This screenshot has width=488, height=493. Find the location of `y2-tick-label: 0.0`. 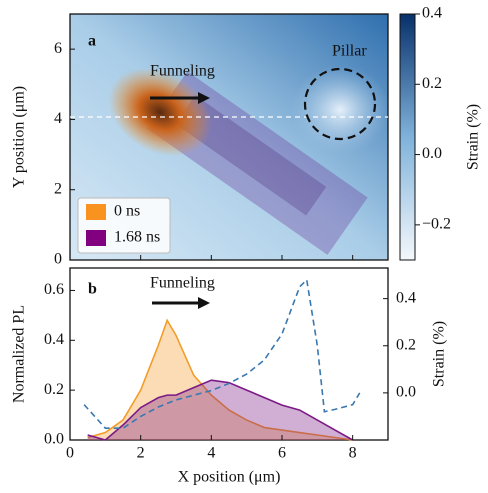

y2-tick-label: 0.0 is located at coordinates (406, 392).